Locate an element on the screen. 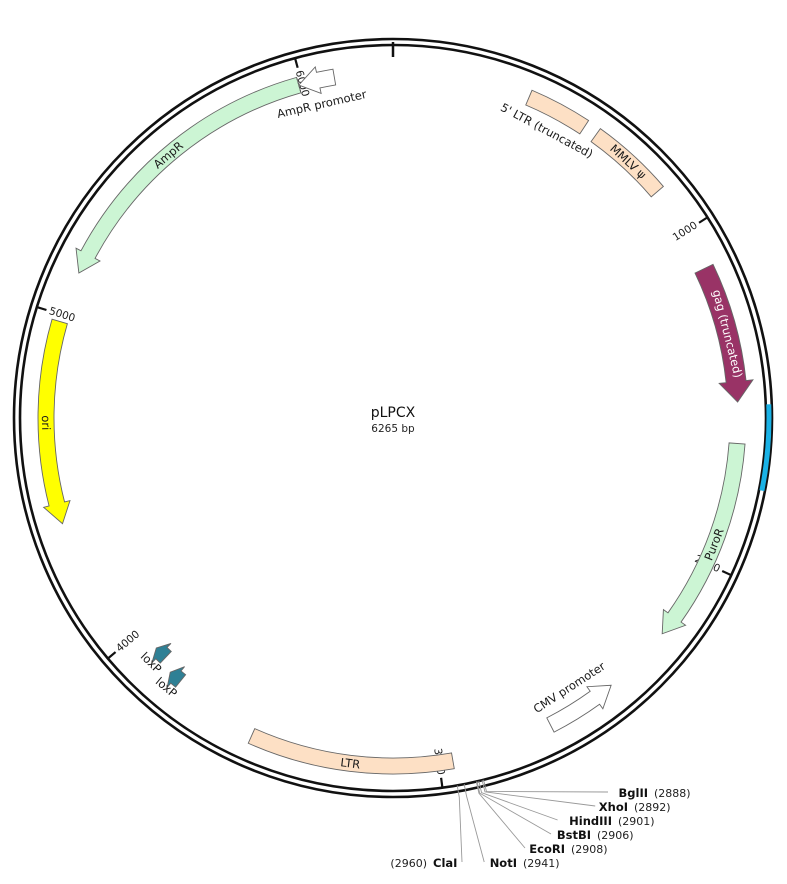 Image resolution: width=787 pixels, height=884 pixels. feature-cmv: CMV promoter is located at coordinates (571, 696).